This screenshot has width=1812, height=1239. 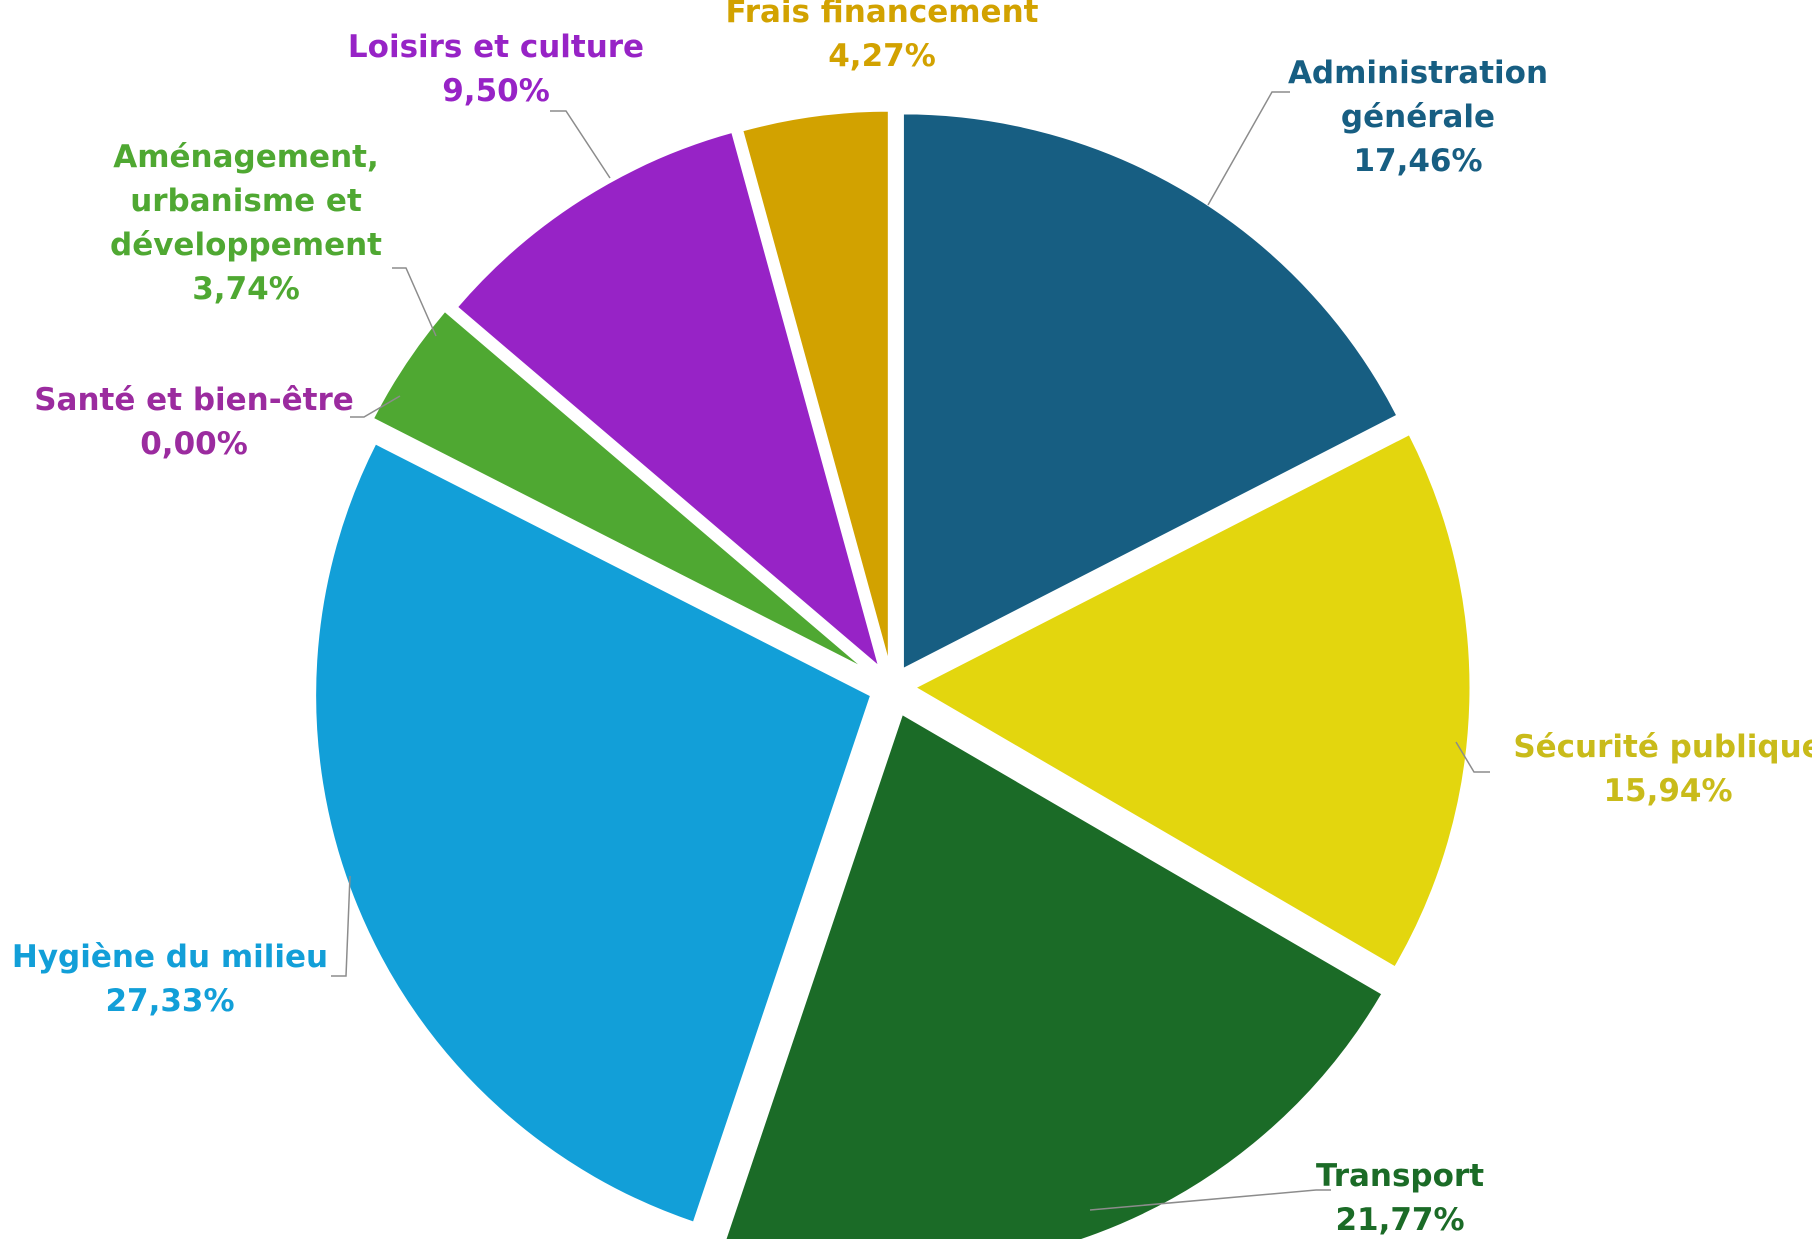 I want to click on slice-category-label: Aménagement,, so click(x=246, y=157).